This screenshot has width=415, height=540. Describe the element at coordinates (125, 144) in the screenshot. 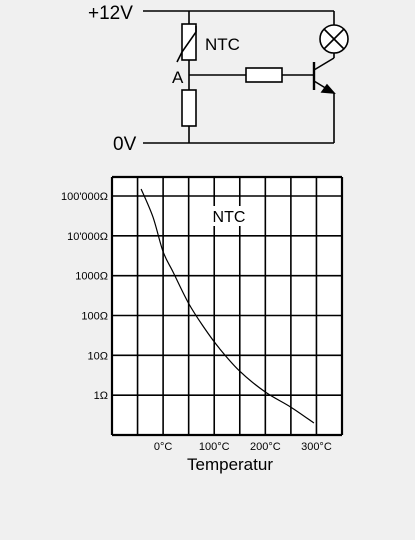

I see `ground-label: 0V` at that location.